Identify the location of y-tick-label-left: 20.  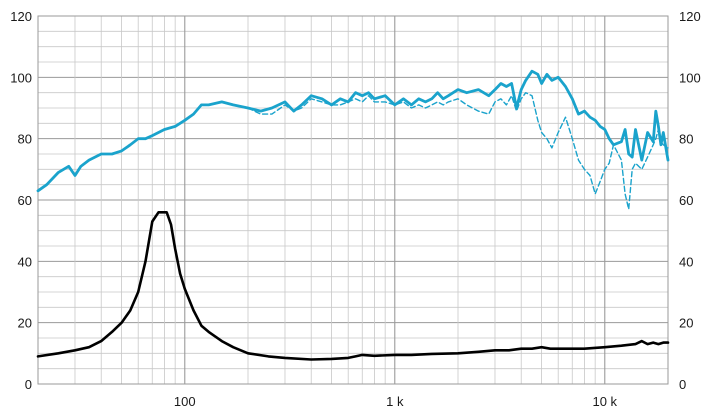
(25, 323).